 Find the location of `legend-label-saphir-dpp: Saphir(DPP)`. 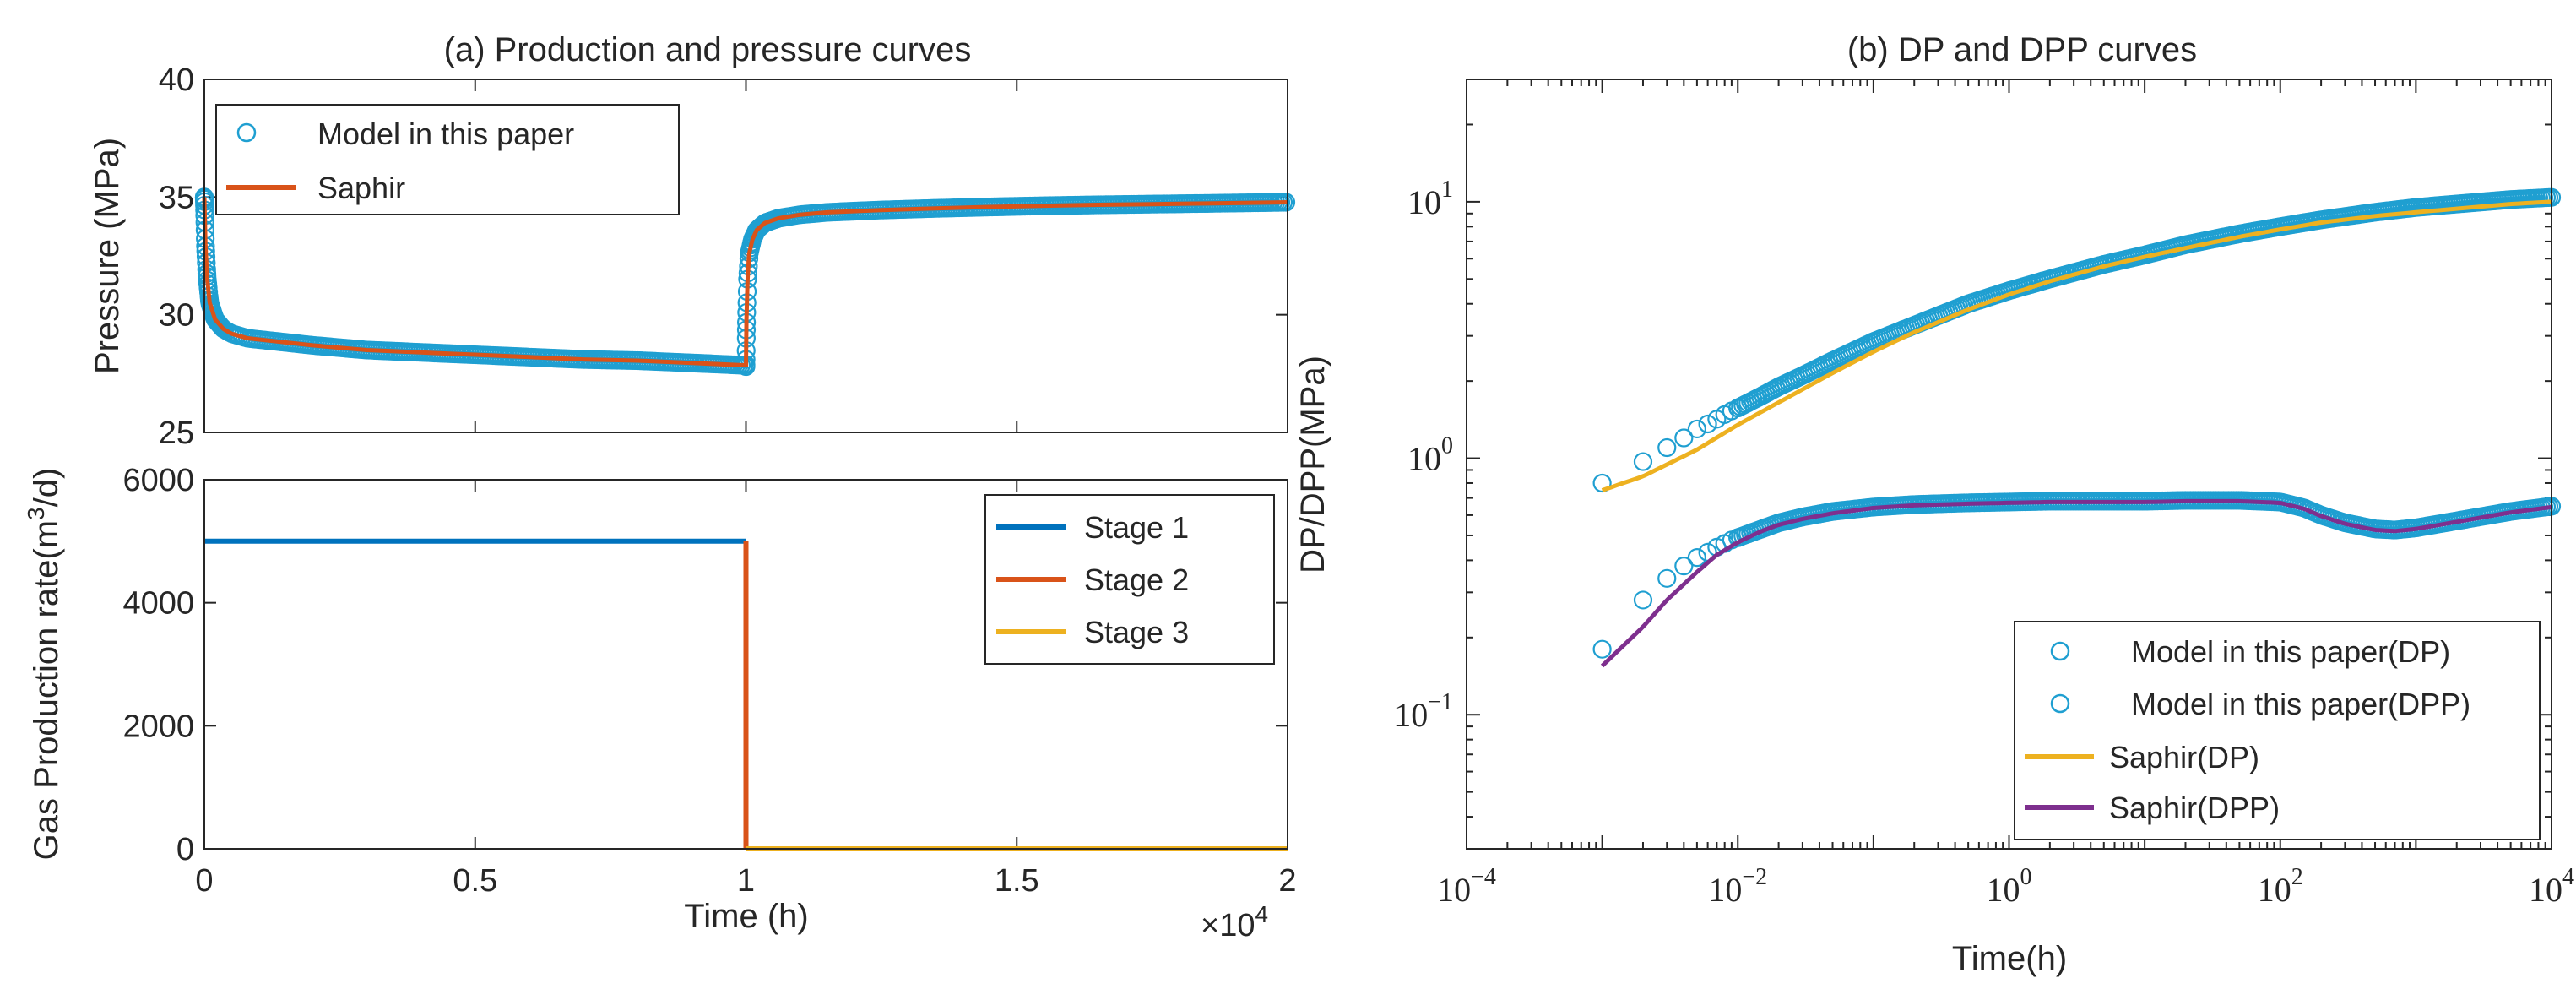

legend-label-saphir-dpp: Saphir(DPP) is located at coordinates (2195, 808).